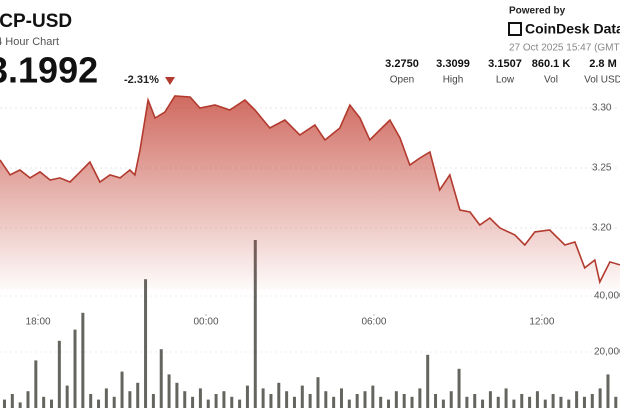 This screenshot has width=620, height=410. I want to click on down-arrow, so click(170, 81).